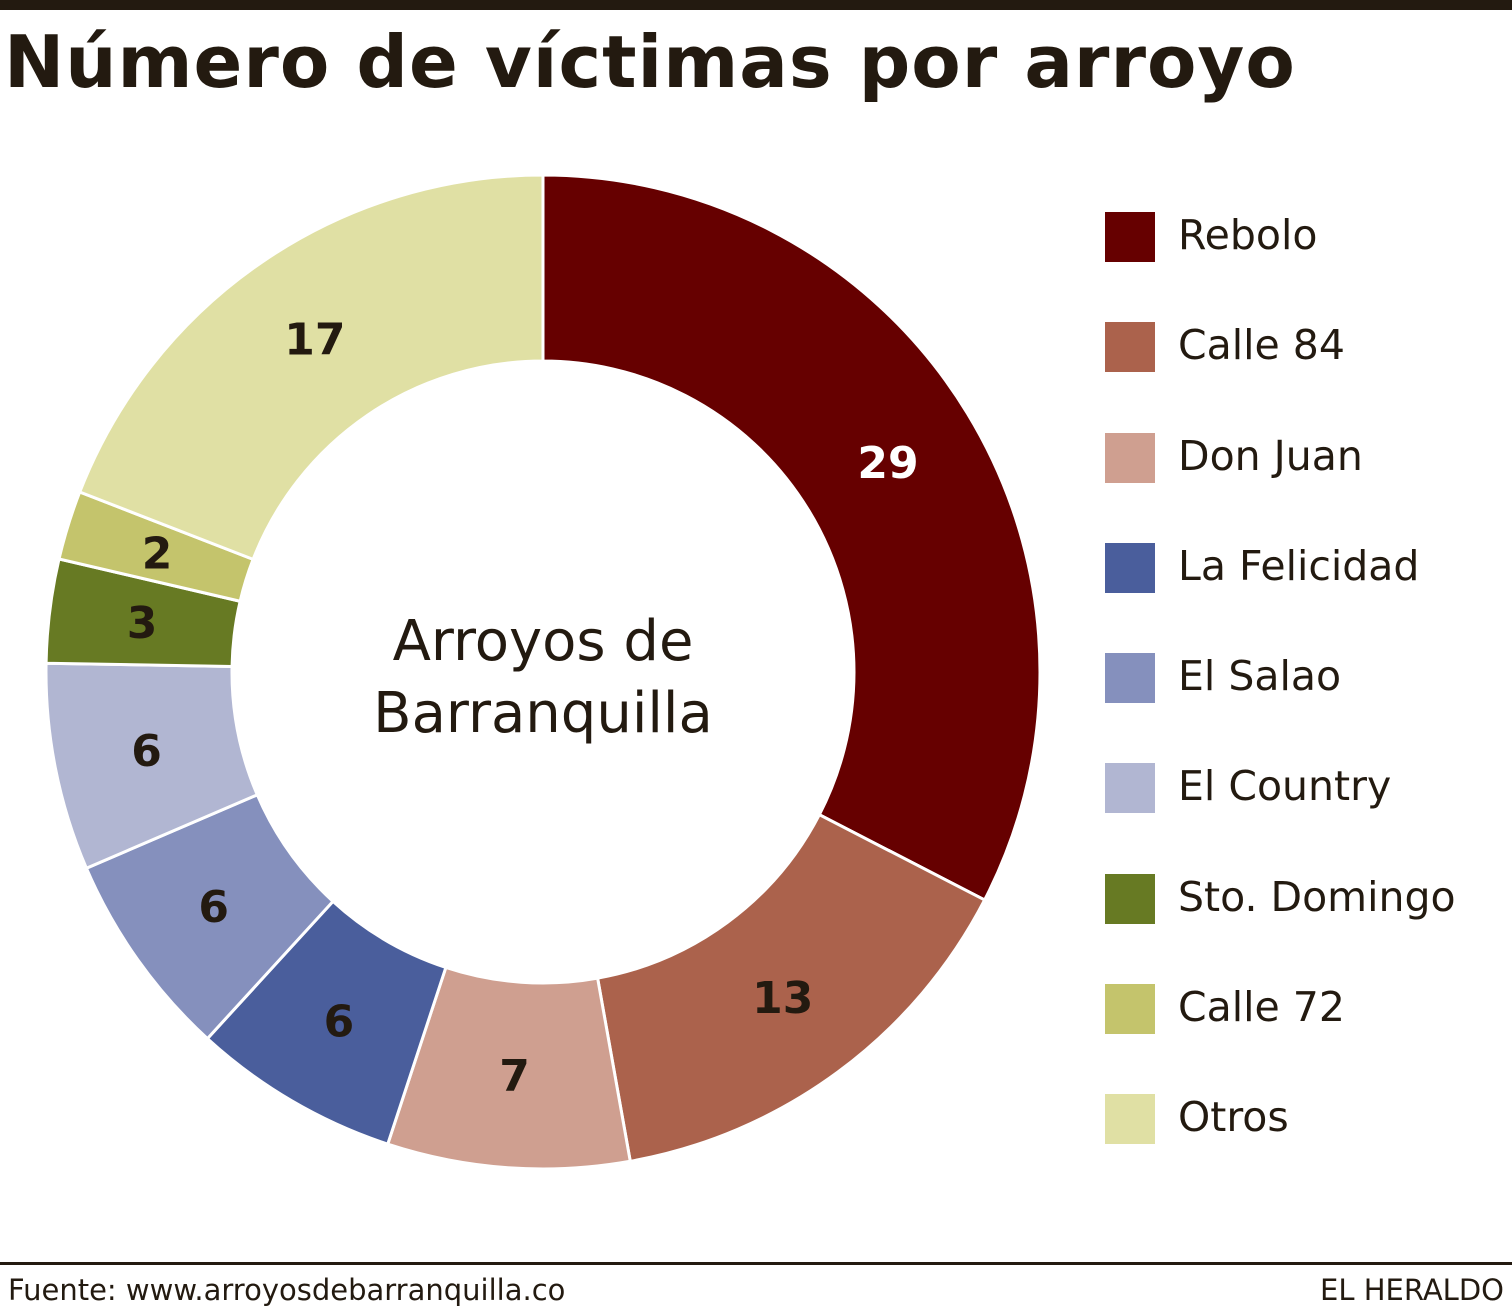 This screenshot has width=1512, height=1314. What do you see at coordinates (543, 713) in the screenshot?
I see `center-label-line-2: Barranquilla` at bounding box center [543, 713].